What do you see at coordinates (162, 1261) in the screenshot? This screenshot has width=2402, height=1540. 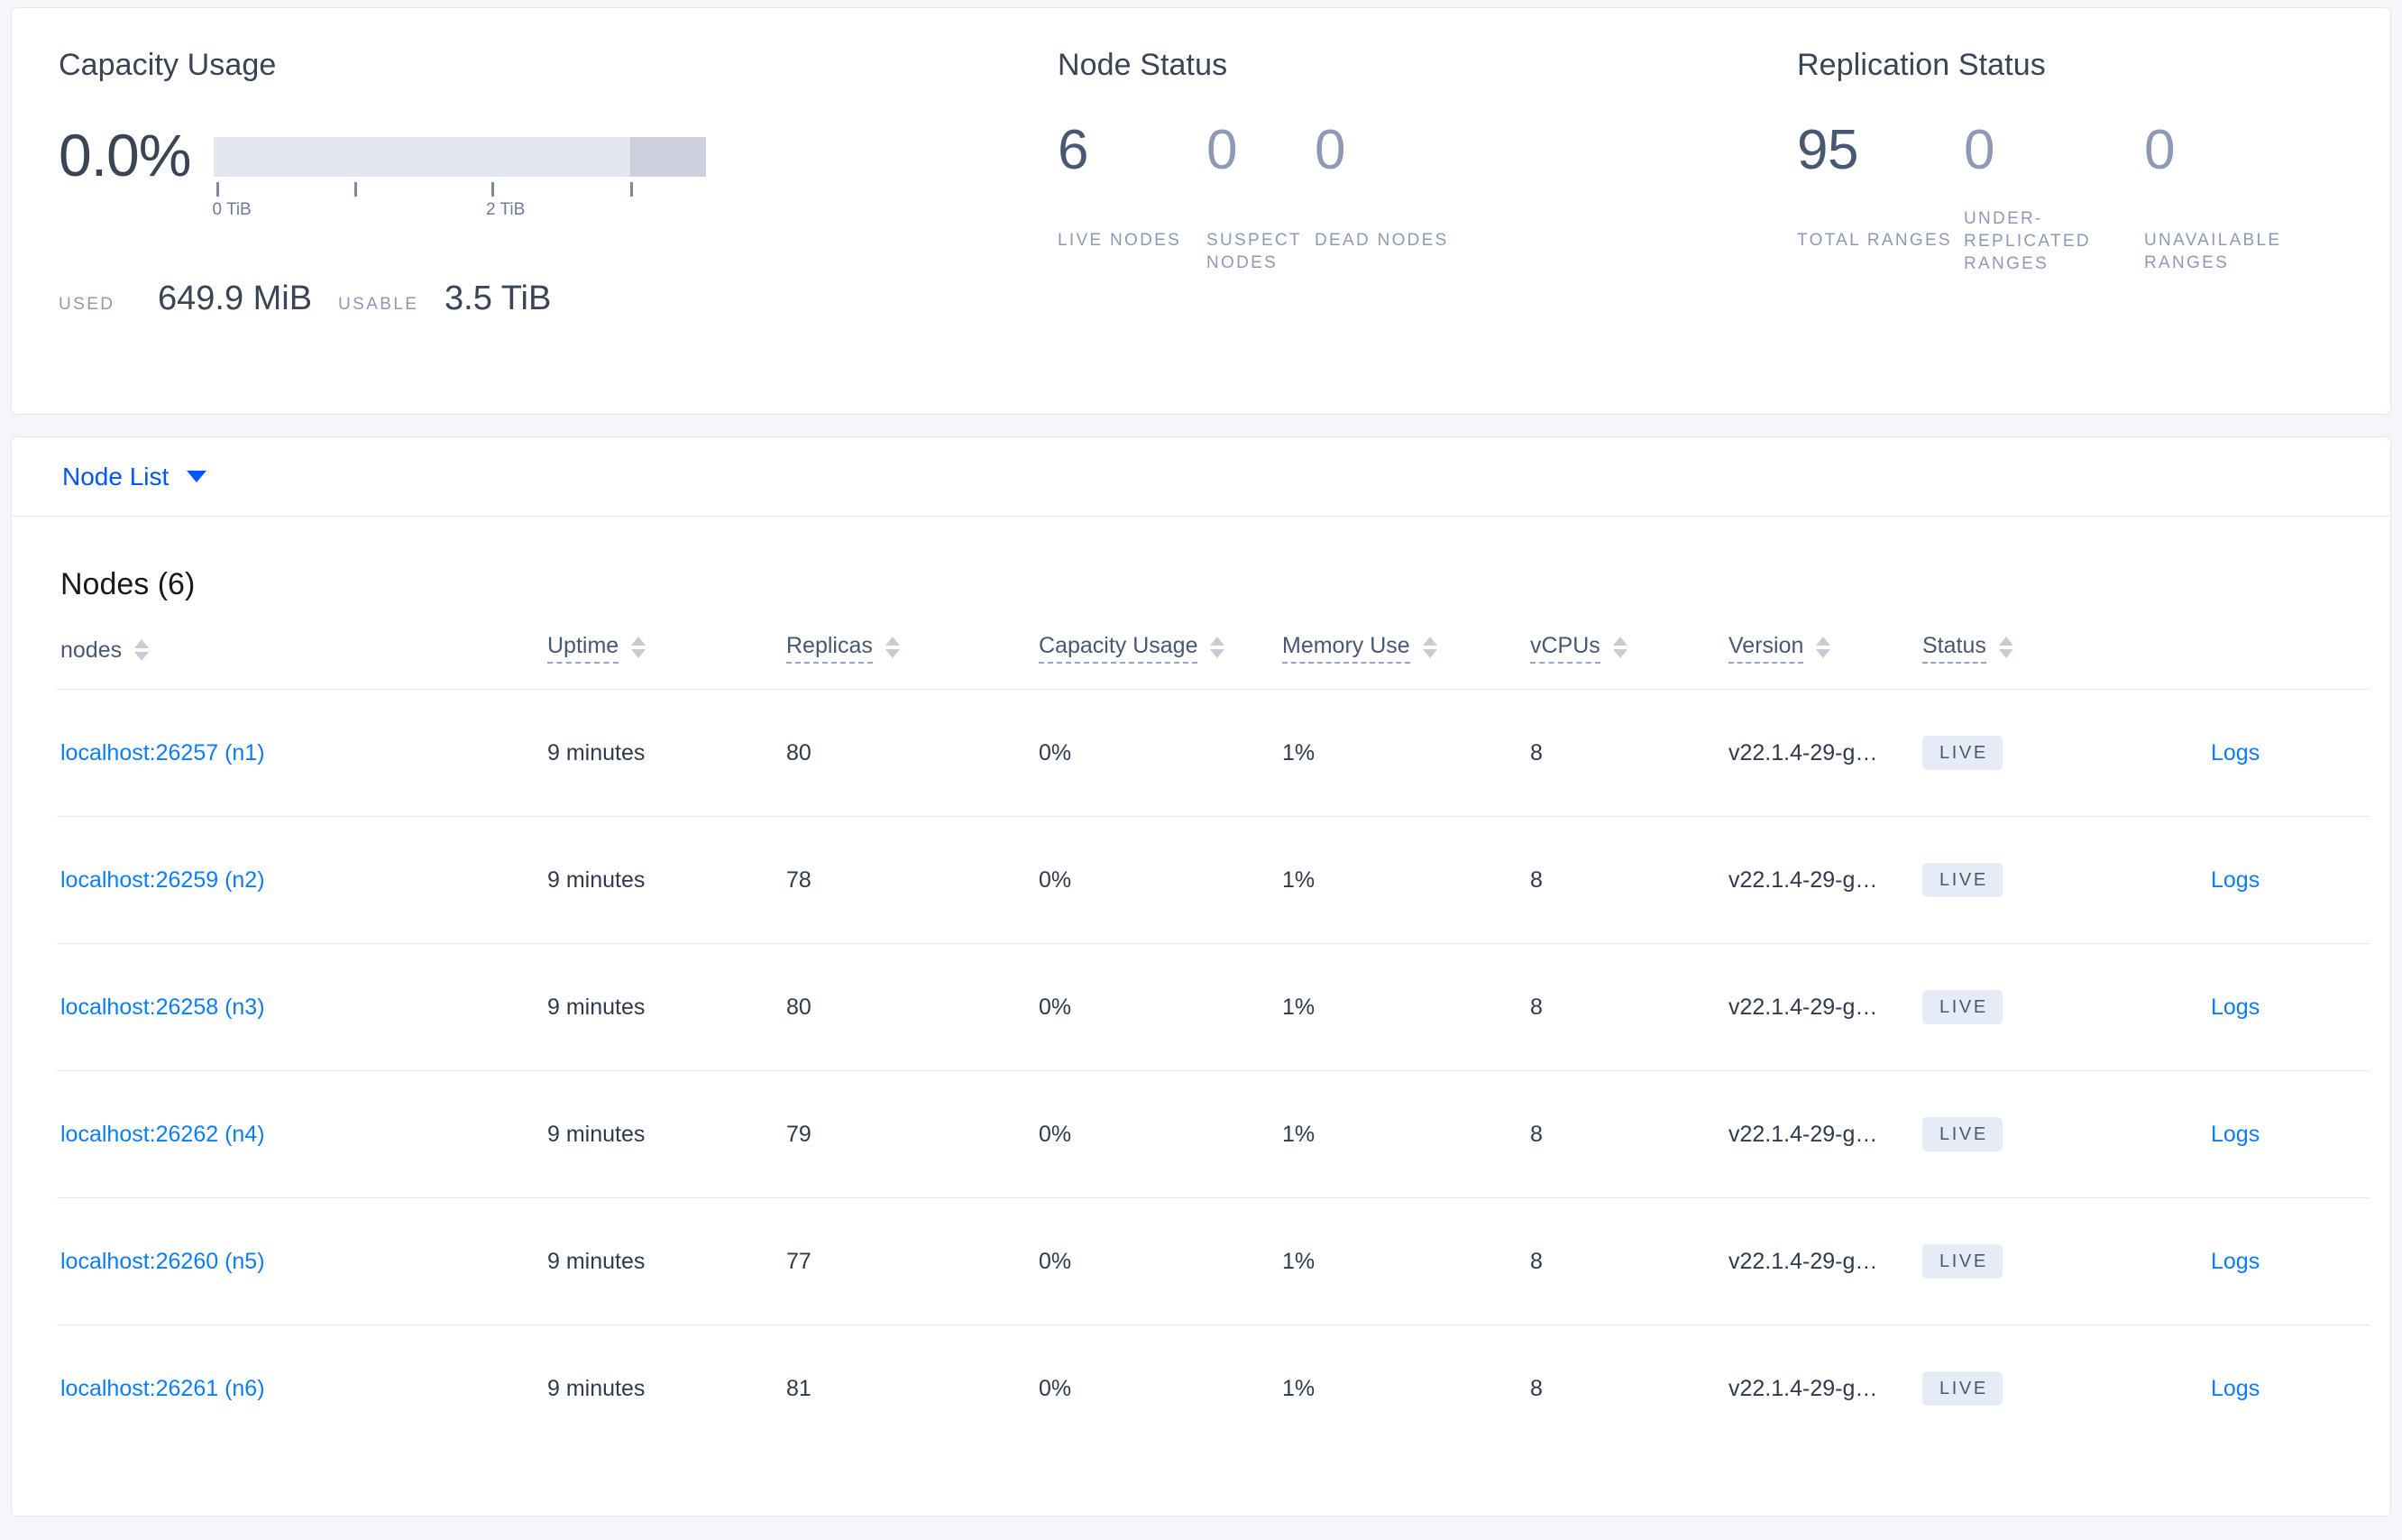 I see `node-link: localhost:26260 (n5)` at bounding box center [162, 1261].